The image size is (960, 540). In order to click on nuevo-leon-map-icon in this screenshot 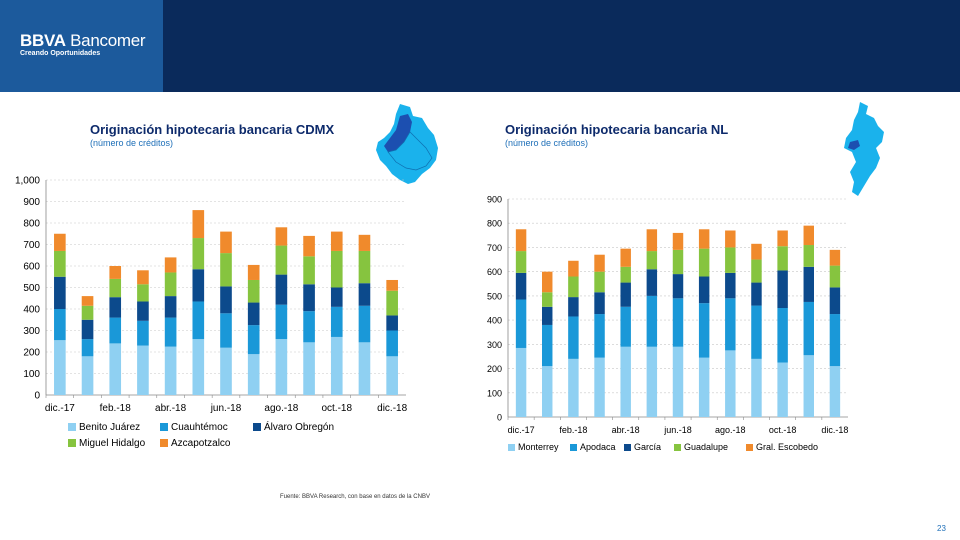, I will do `click(864, 149)`.